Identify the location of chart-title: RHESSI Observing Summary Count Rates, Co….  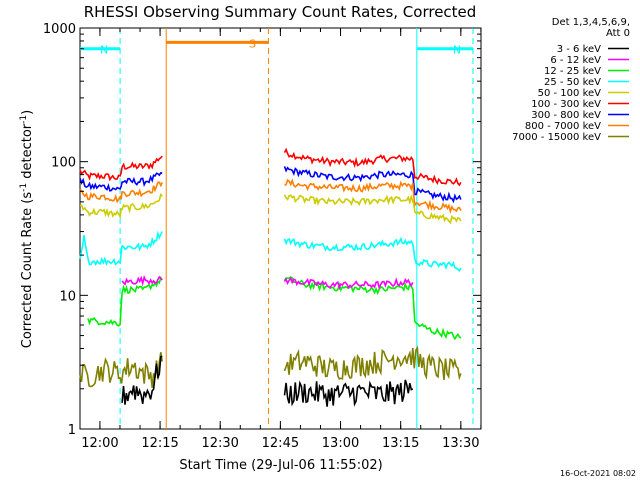
(280, 12).